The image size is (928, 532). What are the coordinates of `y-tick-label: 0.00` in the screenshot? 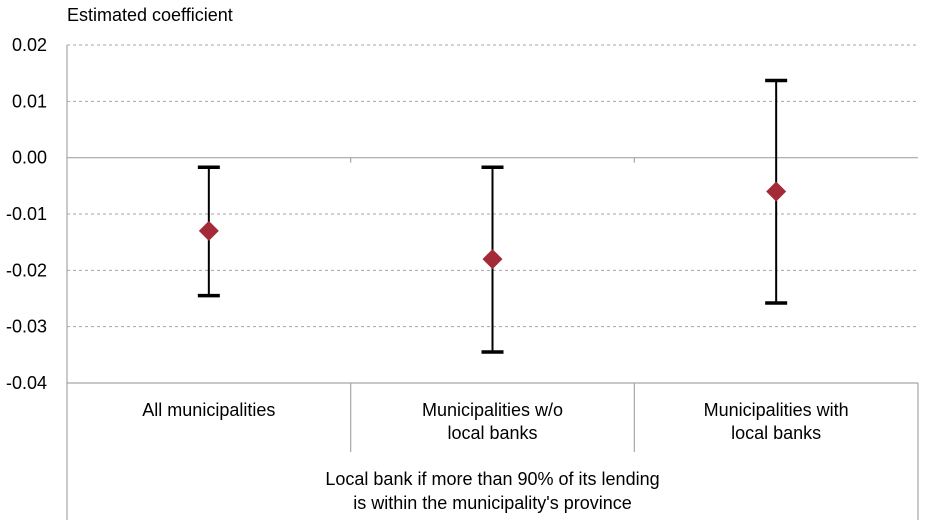 It's located at (29, 158).